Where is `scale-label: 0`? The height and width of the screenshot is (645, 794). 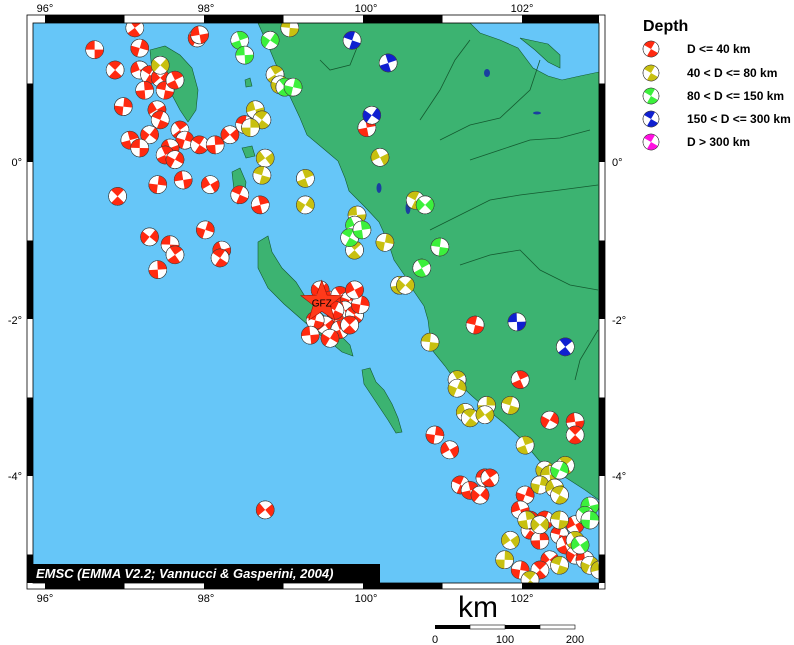 scale-label: 0 is located at coordinates (435, 639).